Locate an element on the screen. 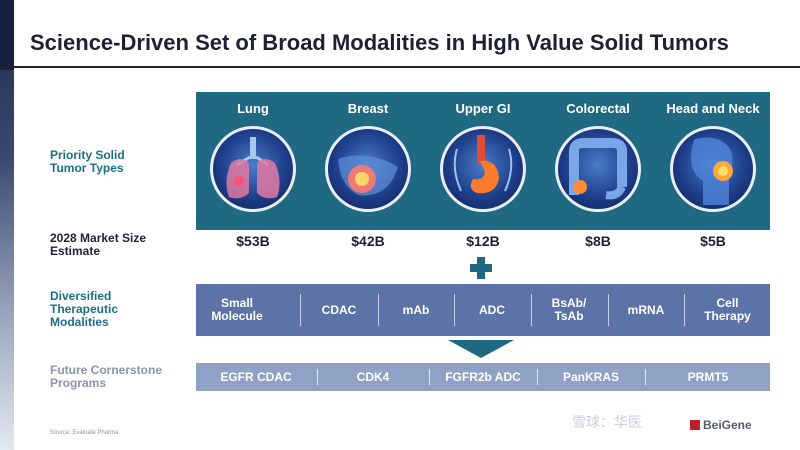  modality-mab: mAb is located at coordinates (416, 309).